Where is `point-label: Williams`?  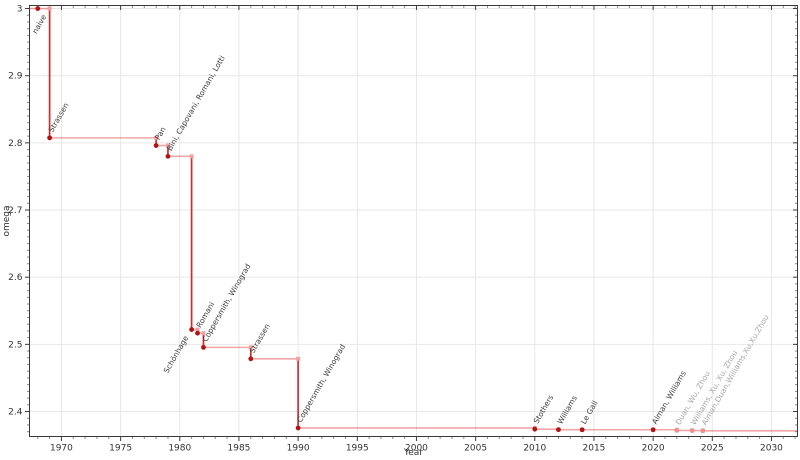
point-label: Williams is located at coordinates (567, 410).